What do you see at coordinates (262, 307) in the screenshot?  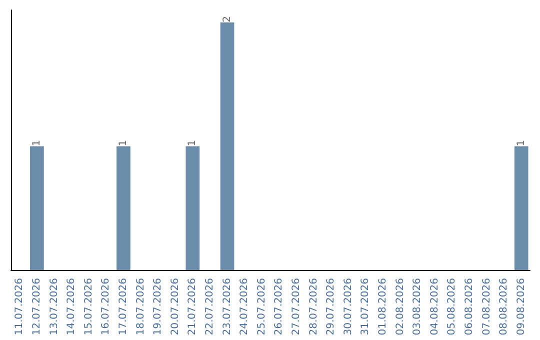 I see `x-tick-label: 25.07.2026` at bounding box center [262, 307].